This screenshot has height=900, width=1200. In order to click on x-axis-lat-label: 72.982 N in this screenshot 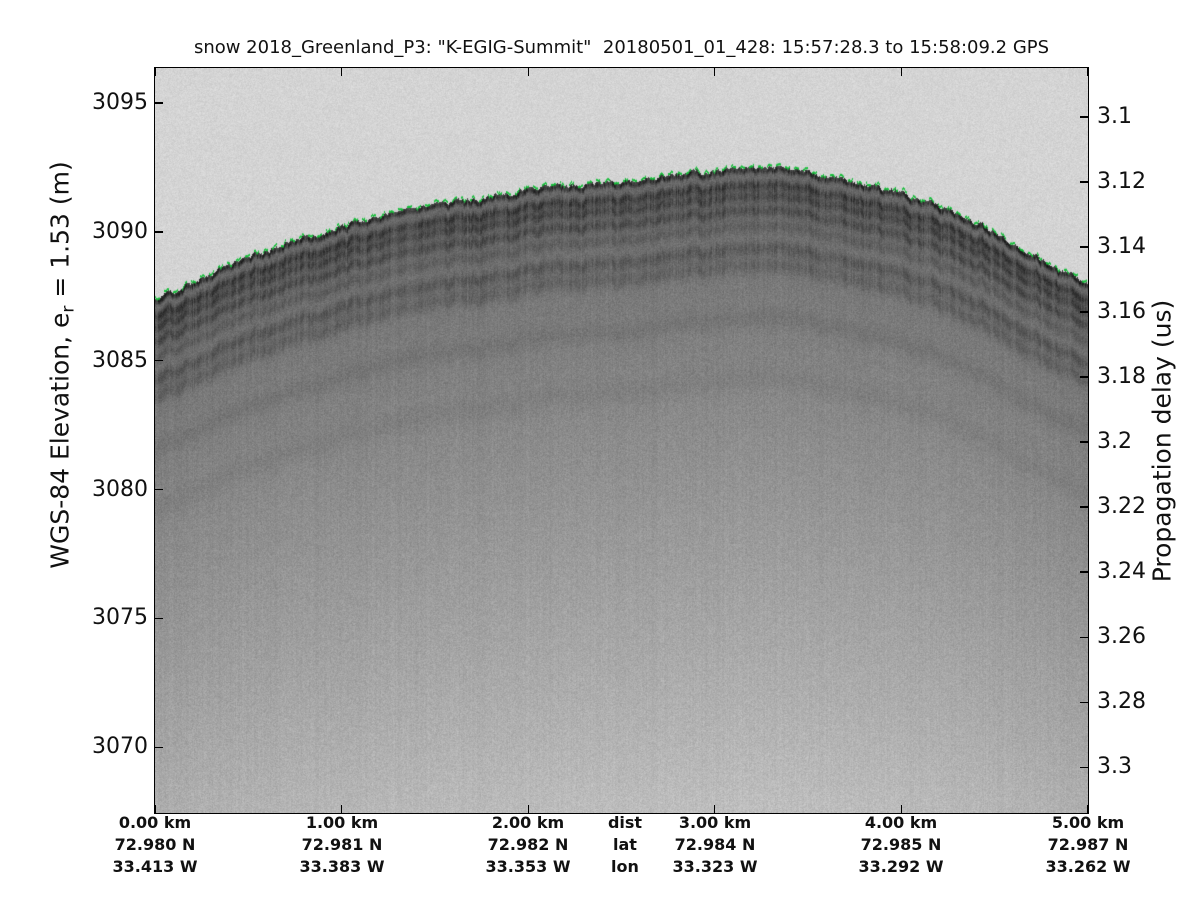, I will do `click(528, 844)`.